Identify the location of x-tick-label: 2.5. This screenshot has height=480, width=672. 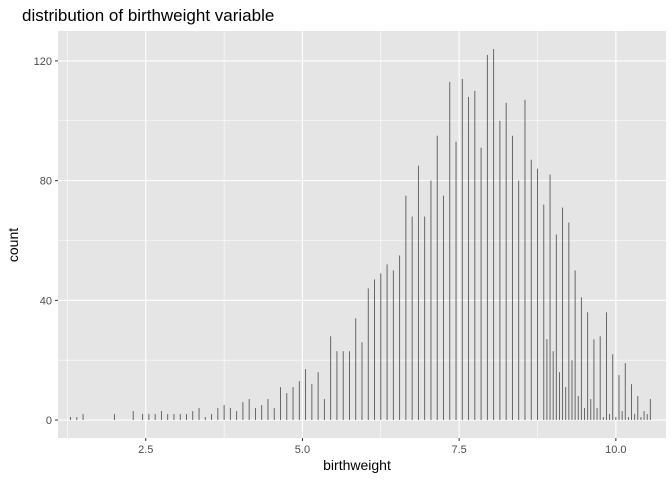
(145, 450).